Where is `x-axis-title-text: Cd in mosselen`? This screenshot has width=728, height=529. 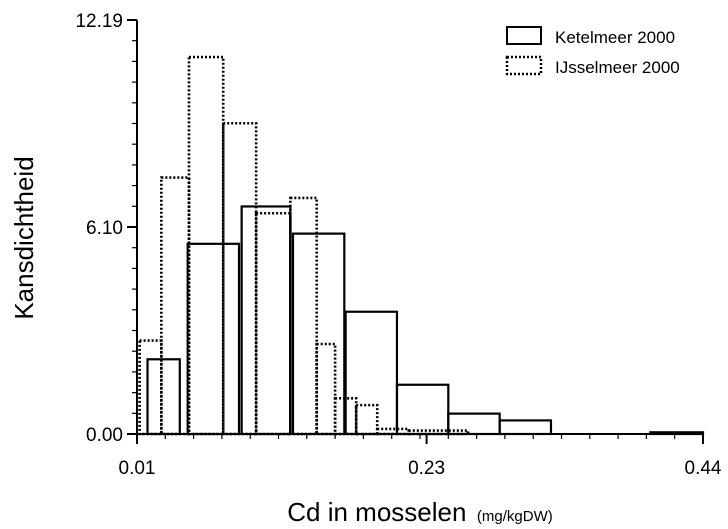 x-axis-title-text: Cd in mosselen is located at coordinates (376, 512).